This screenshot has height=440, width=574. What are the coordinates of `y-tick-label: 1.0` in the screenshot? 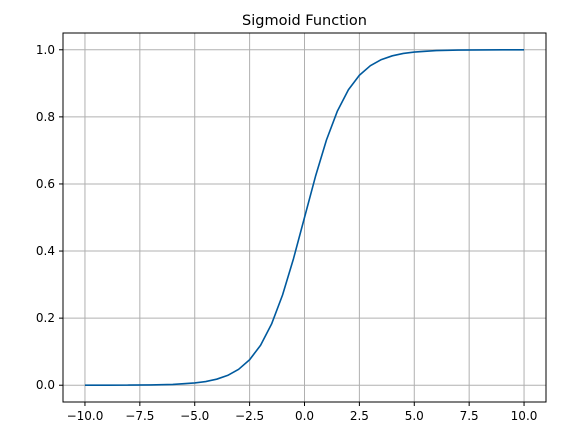 It's located at (45, 50).